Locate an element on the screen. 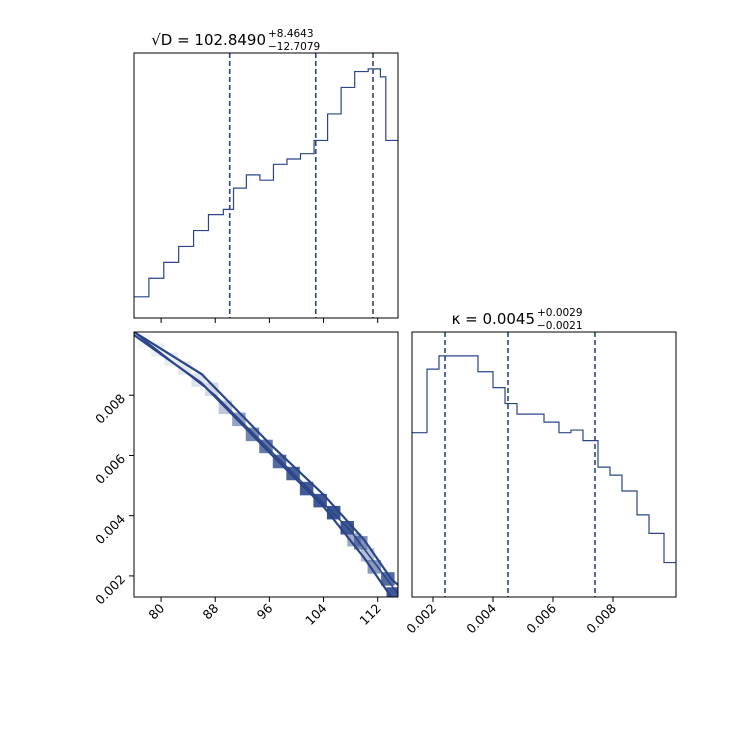  contour-center is located at coordinates (266, 463).